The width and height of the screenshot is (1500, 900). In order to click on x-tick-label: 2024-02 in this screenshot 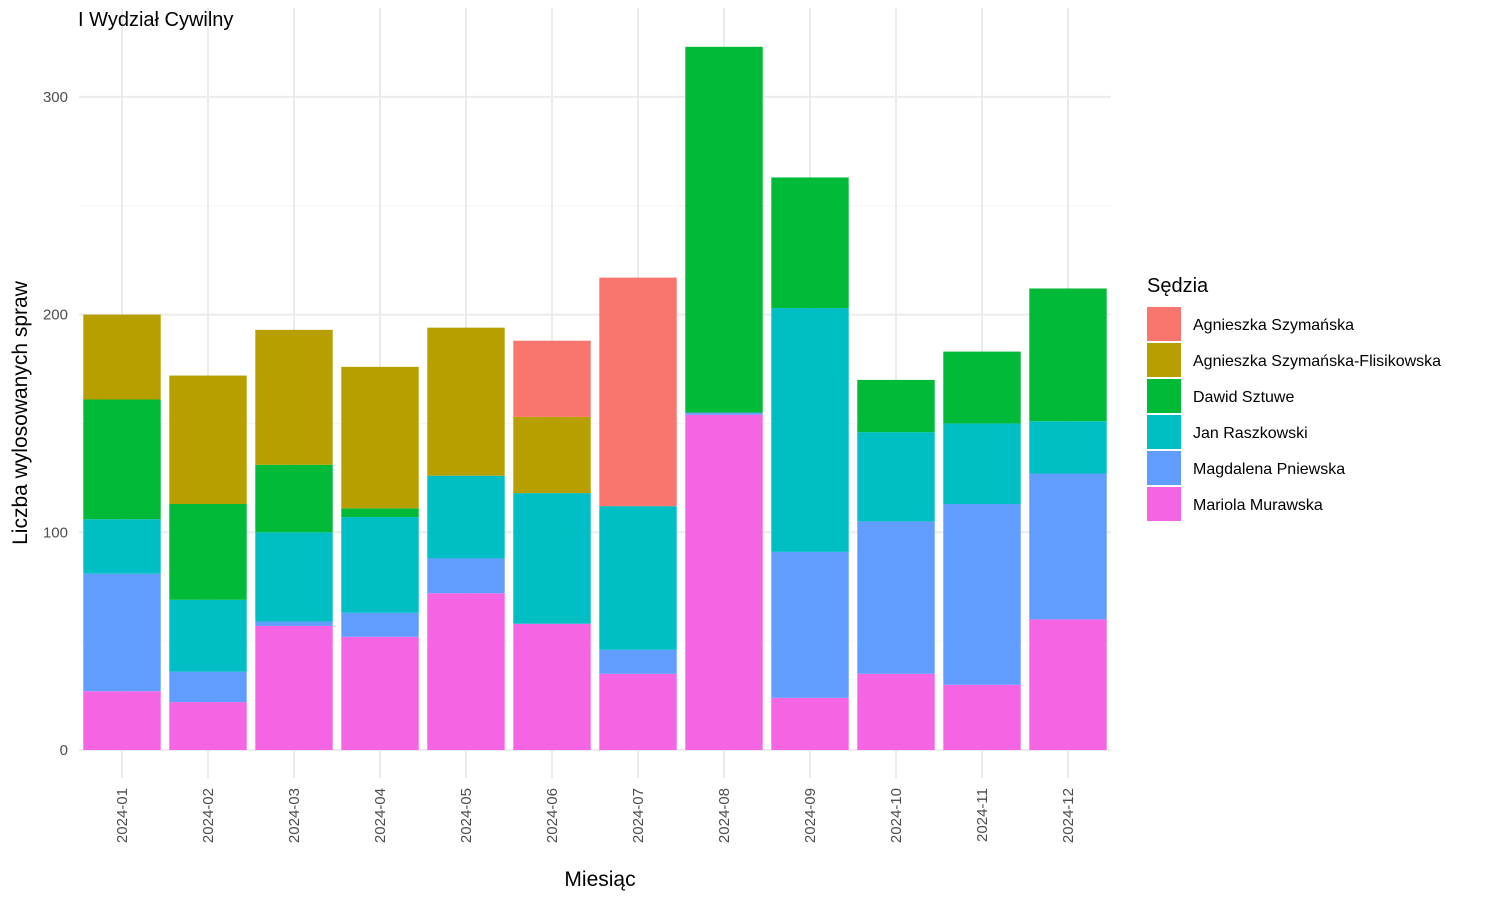, I will do `click(208, 815)`.